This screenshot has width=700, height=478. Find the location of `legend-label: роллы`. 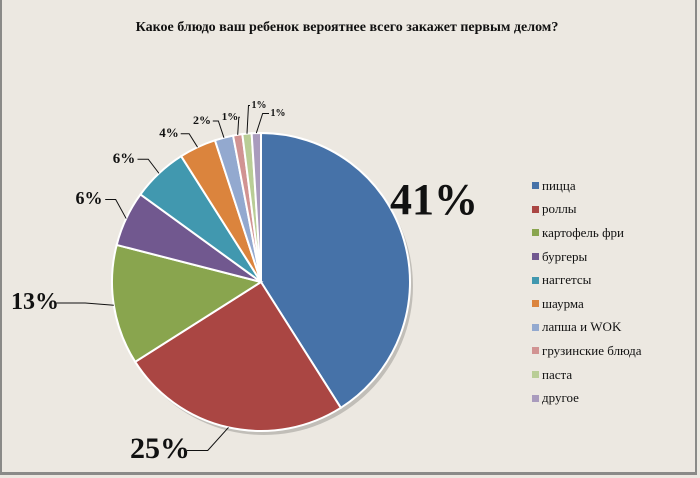

legend-label: роллы is located at coordinates (559, 209).